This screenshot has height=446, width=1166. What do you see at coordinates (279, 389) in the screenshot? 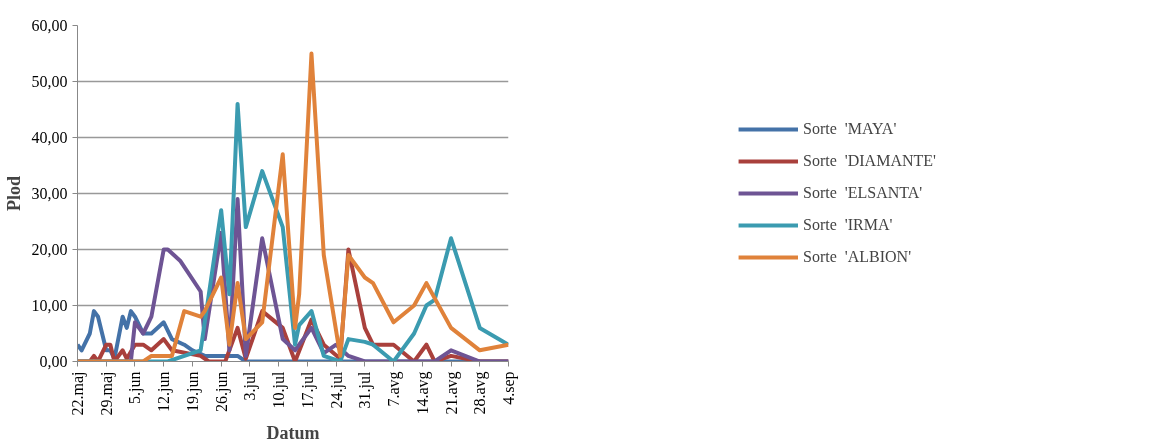
I see `x-tick-label: 10.jul` at bounding box center [279, 389].